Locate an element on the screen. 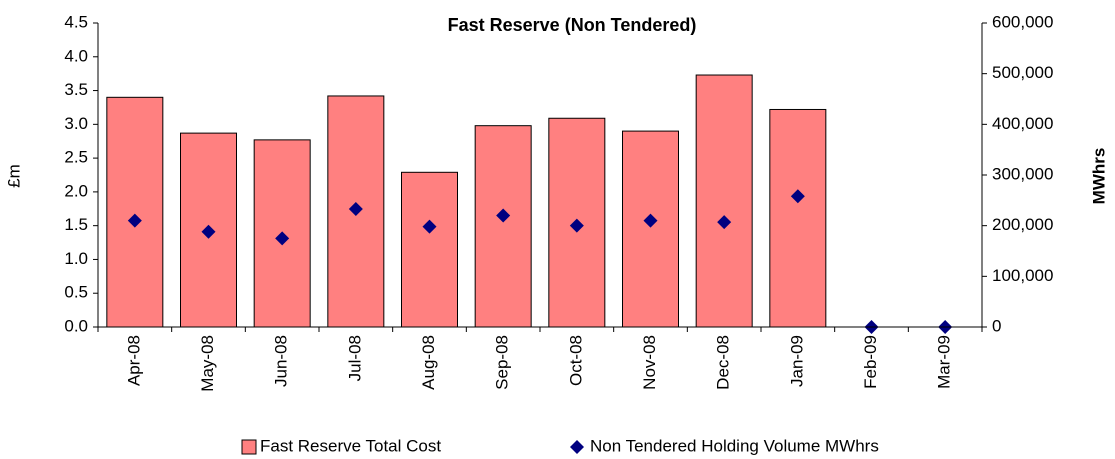 The width and height of the screenshot is (1115, 459). x-tick-label: Feb-09 is located at coordinates (870, 362).